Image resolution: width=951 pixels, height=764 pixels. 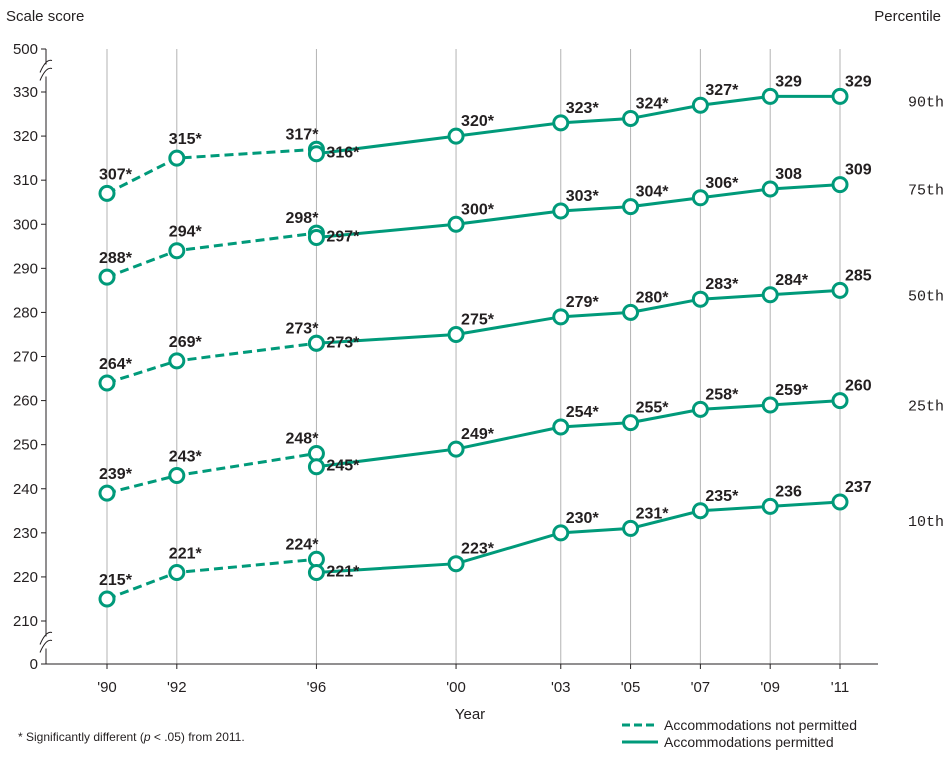 What do you see at coordinates (653, 297) in the screenshot?
I see `data-label-50th-permitted-2005: 280*` at bounding box center [653, 297].